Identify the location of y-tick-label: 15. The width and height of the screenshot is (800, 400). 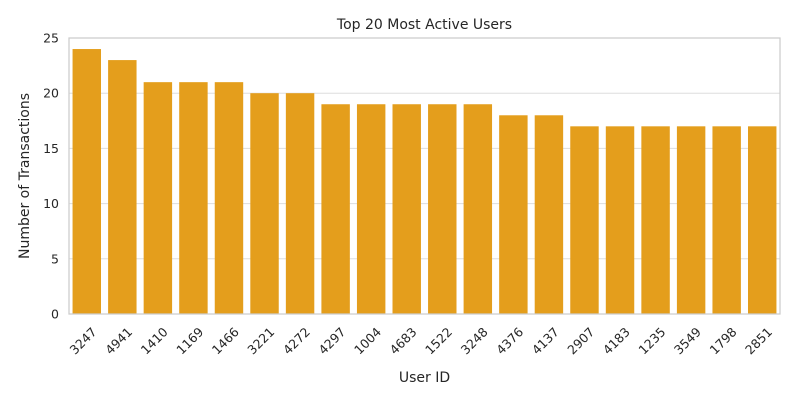
(51, 148).